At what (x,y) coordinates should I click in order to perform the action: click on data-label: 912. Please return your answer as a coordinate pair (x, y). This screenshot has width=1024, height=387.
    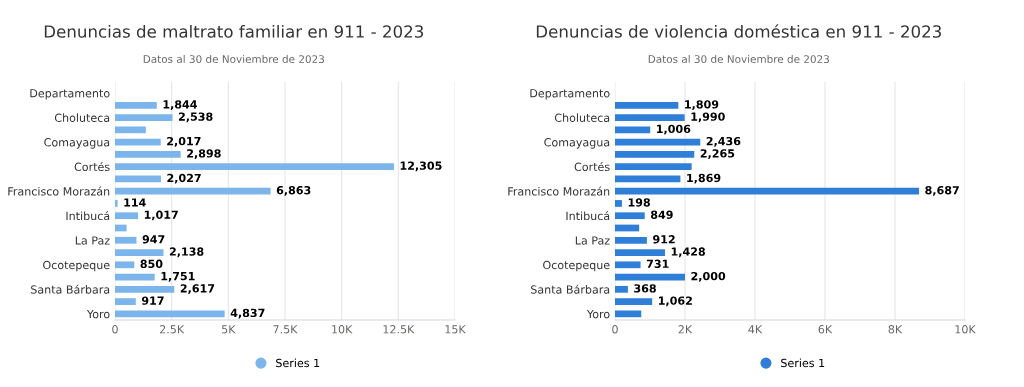
    Looking at the image, I should click on (664, 239).